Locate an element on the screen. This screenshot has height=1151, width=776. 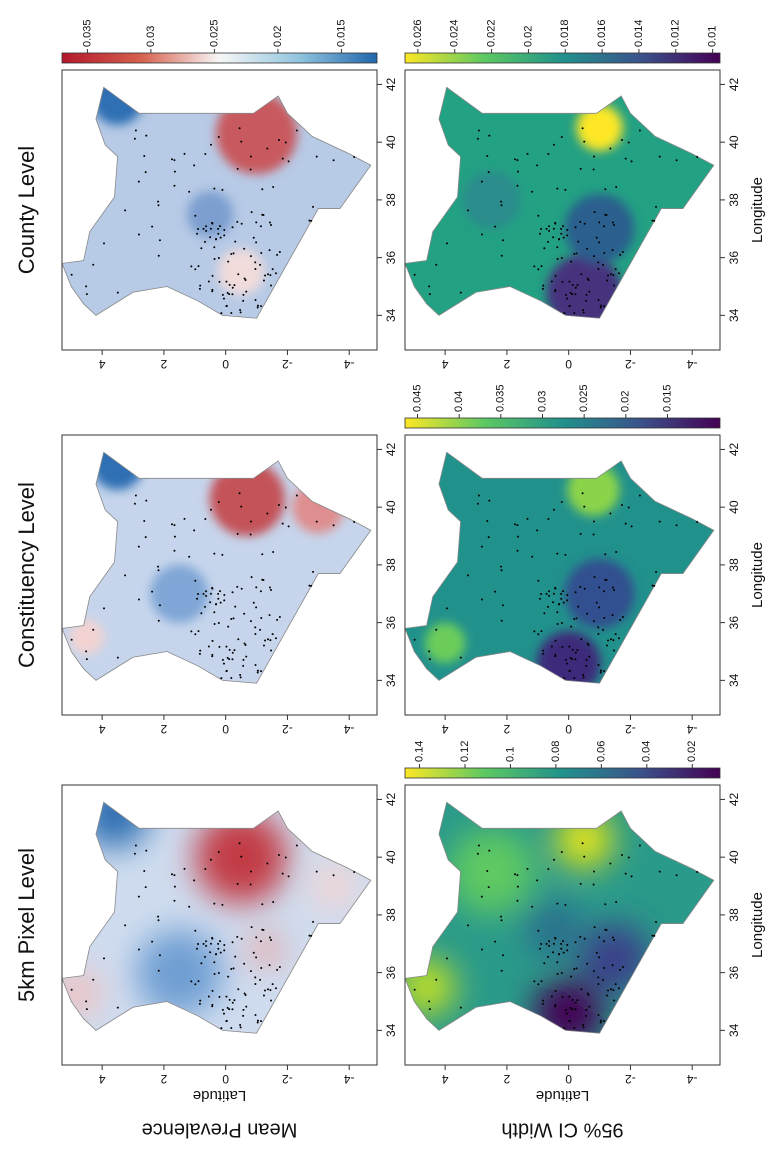
colorbar is located at coordinates (562, 773).